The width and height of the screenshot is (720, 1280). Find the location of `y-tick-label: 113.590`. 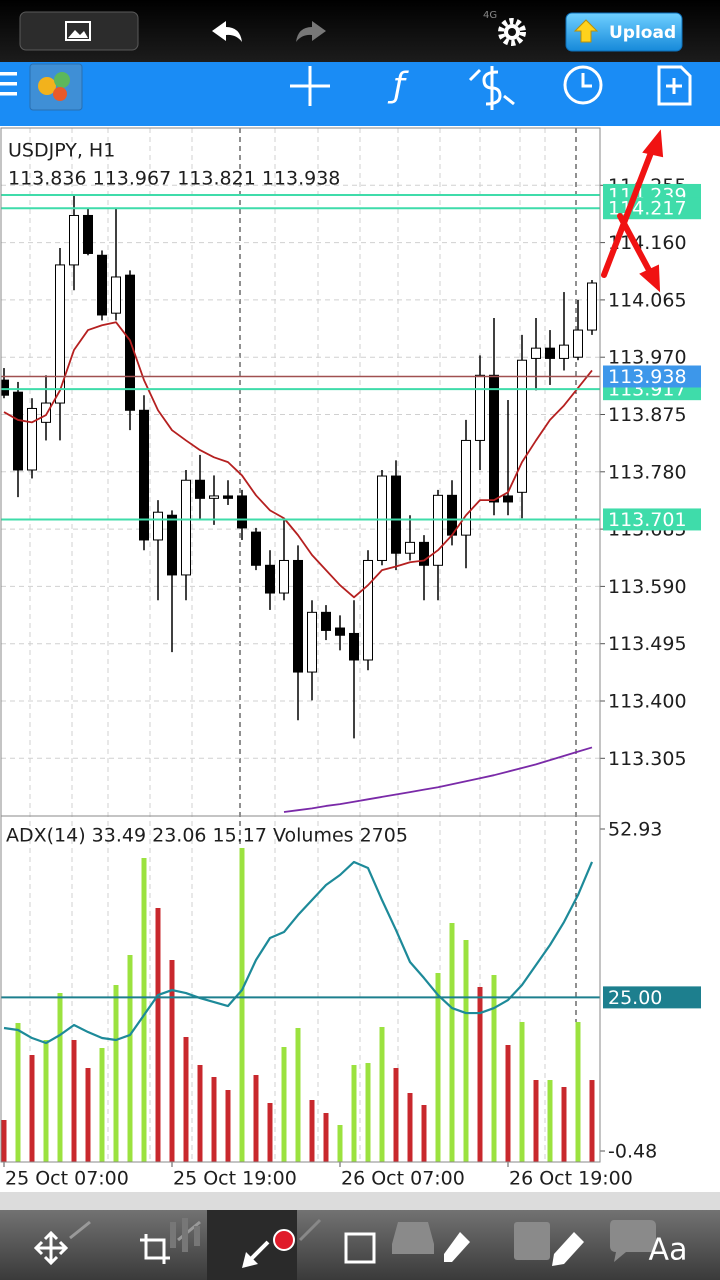

y-tick-label: 113.590 is located at coordinates (647, 587).